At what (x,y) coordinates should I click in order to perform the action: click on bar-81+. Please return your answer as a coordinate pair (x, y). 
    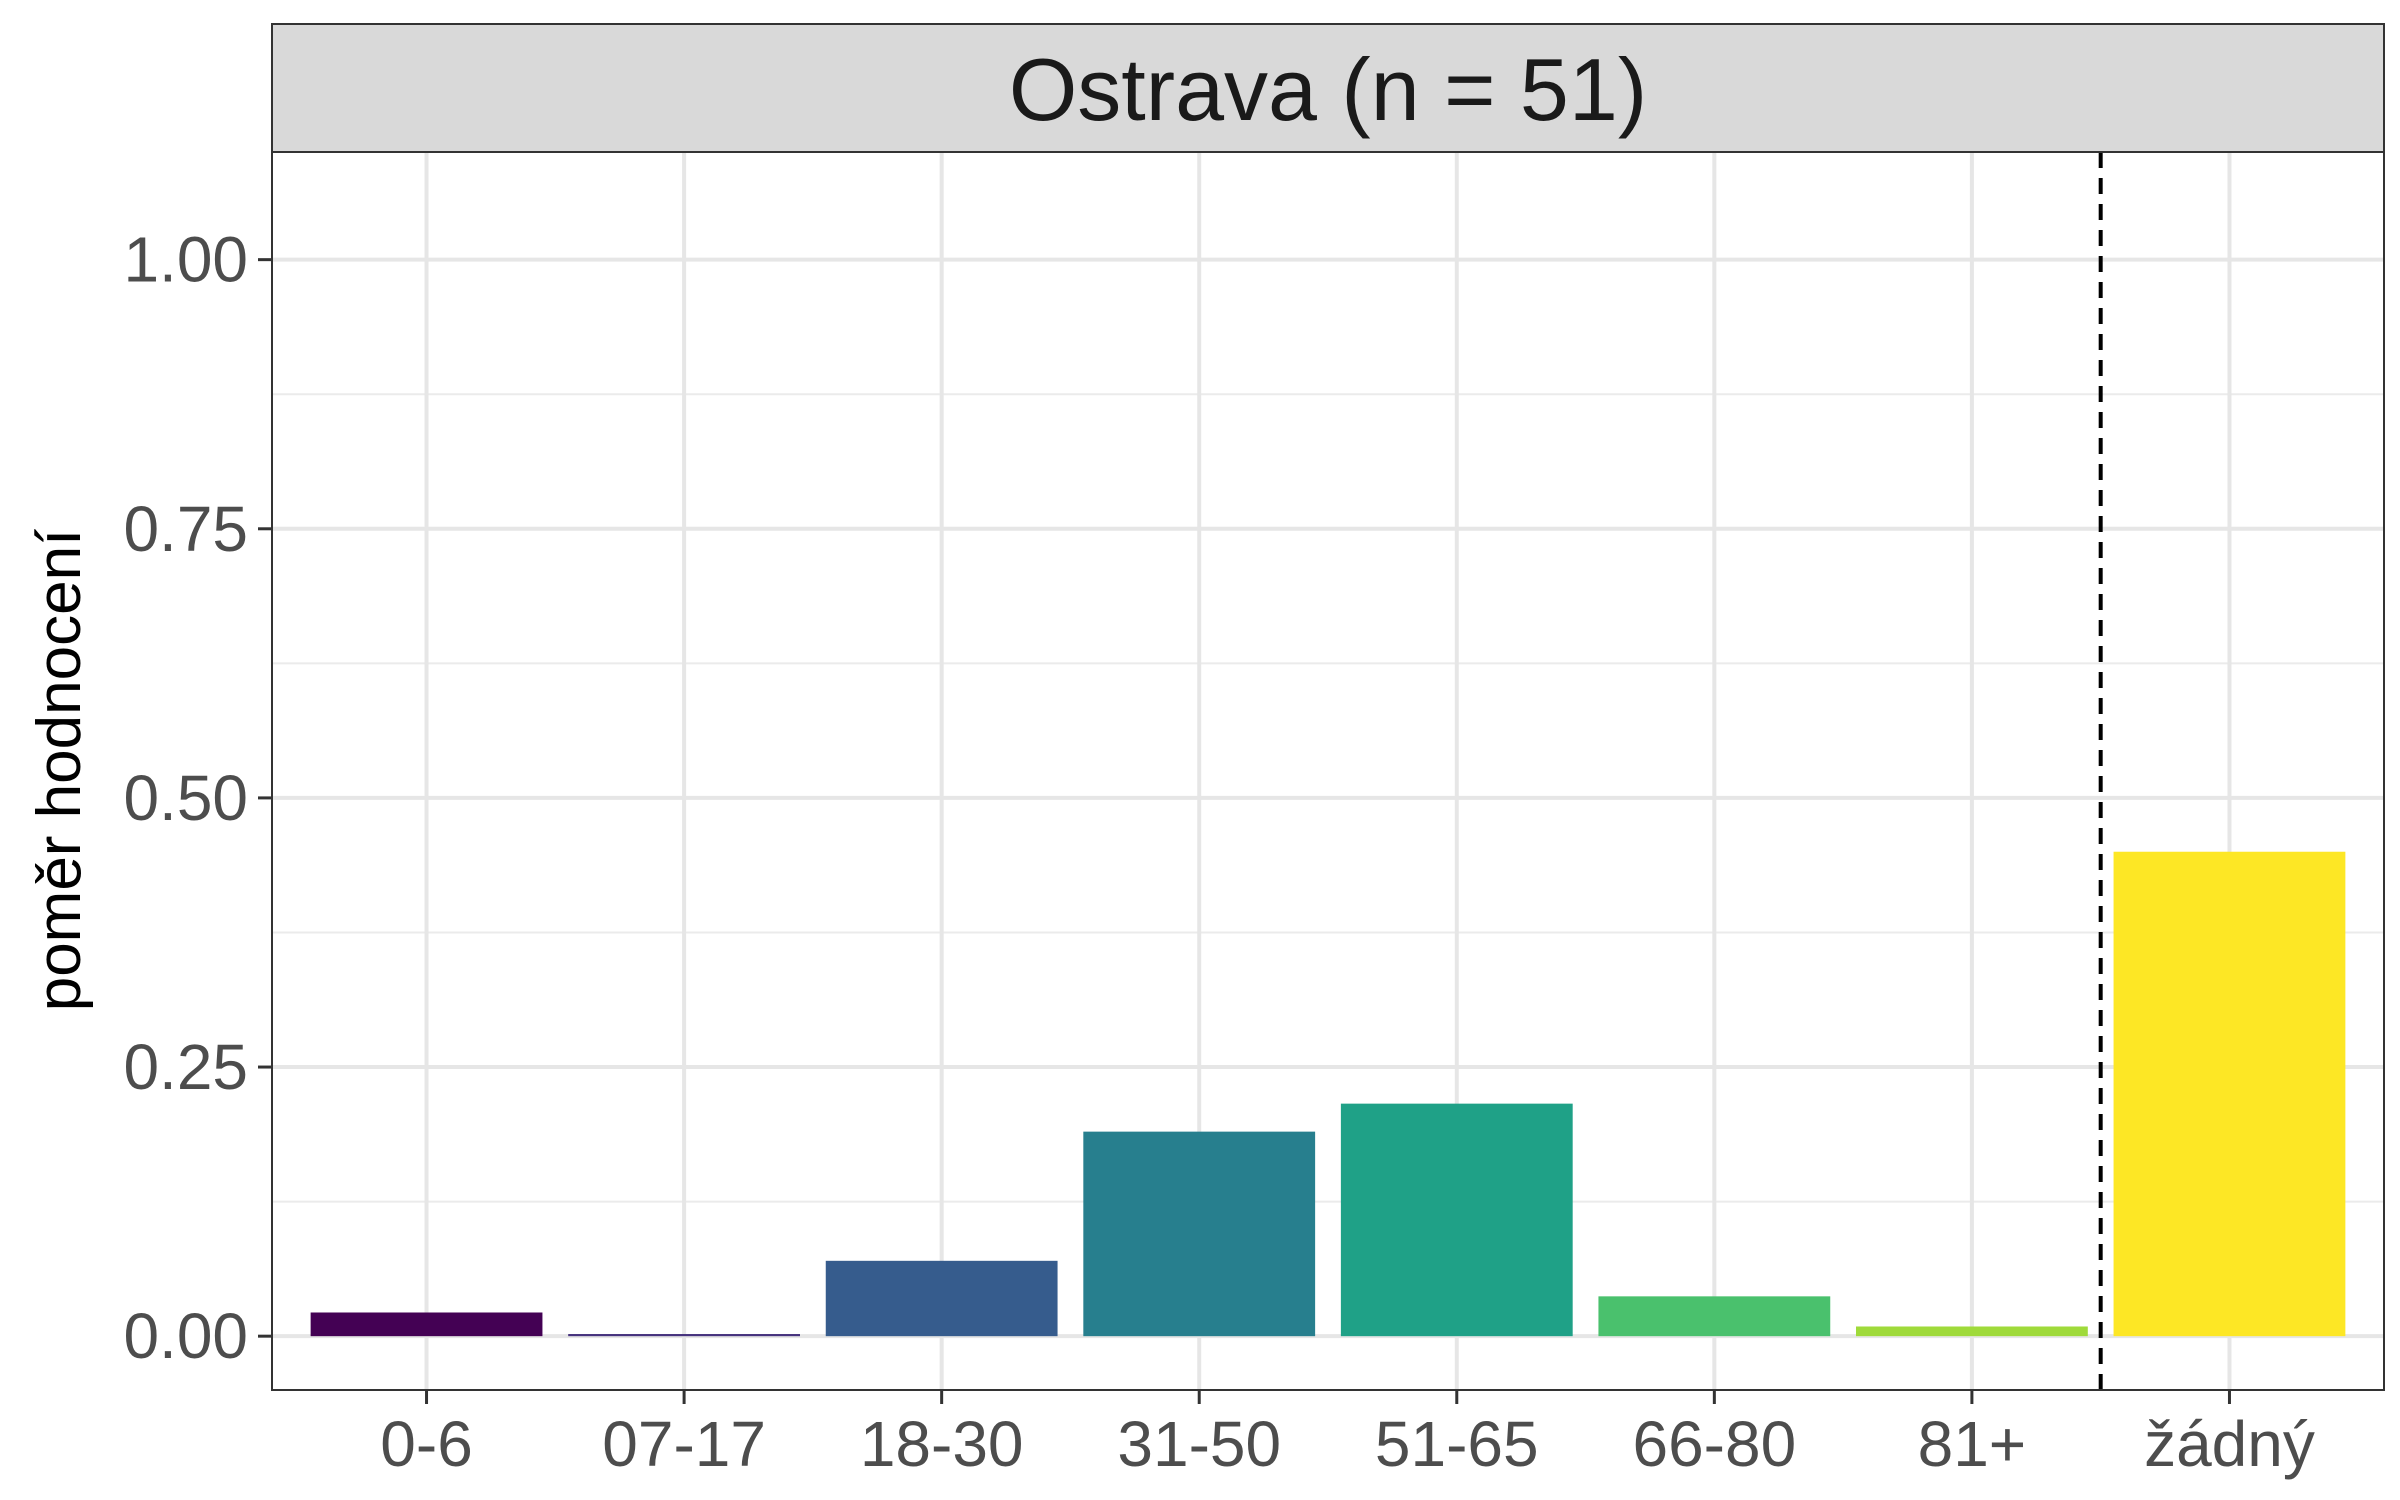
    Looking at the image, I should click on (1972, 1331).